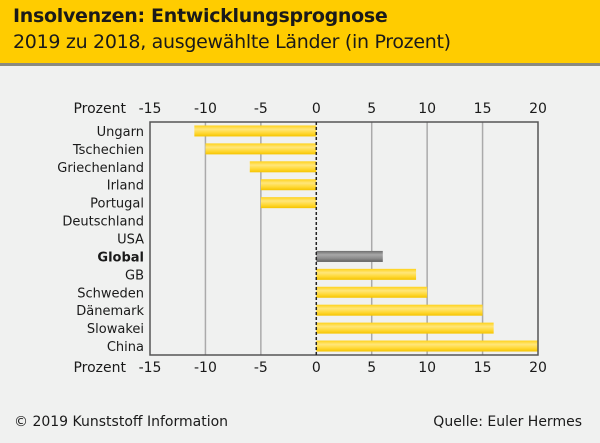 The width and height of the screenshot is (600, 443). I want to click on bar-dänemark, so click(399, 310).